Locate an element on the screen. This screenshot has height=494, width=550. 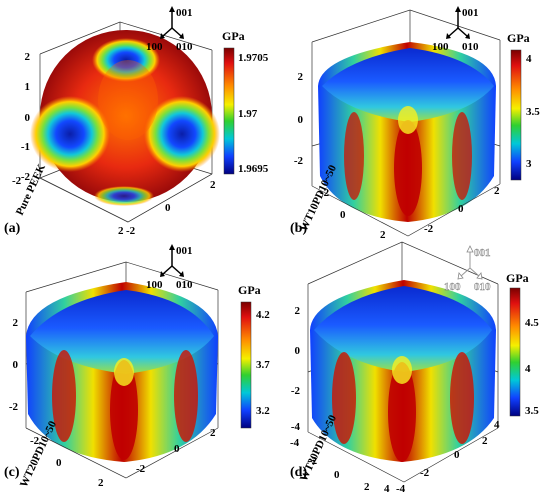
colorbar-tick: 3 is located at coordinates (529, 164).